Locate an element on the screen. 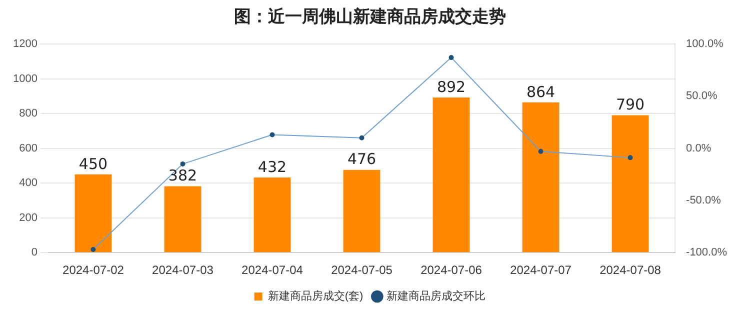  x-tick-label: 2024-07-08 is located at coordinates (631, 270).